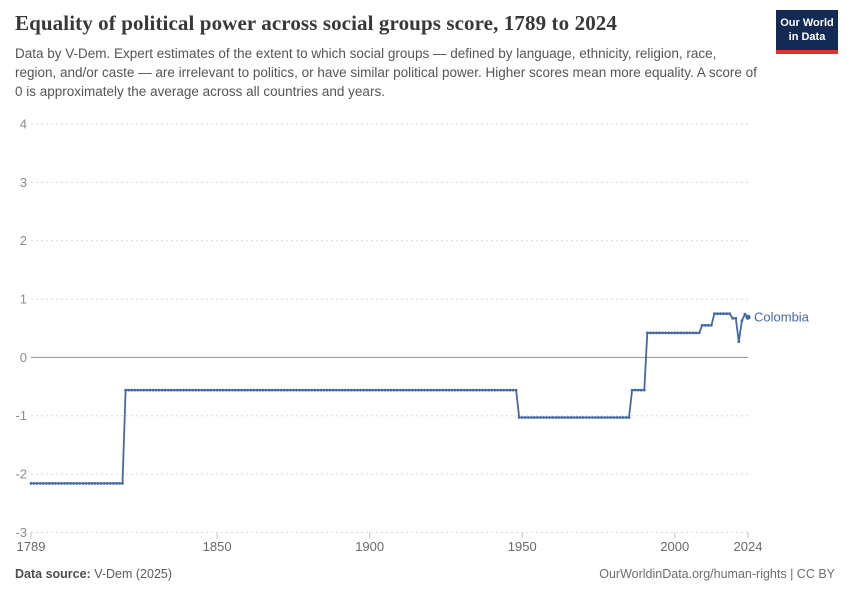 This screenshot has width=850, height=600. What do you see at coordinates (807, 23) in the screenshot?
I see `owid-logo-line1: Our World` at bounding box center [807, 23].